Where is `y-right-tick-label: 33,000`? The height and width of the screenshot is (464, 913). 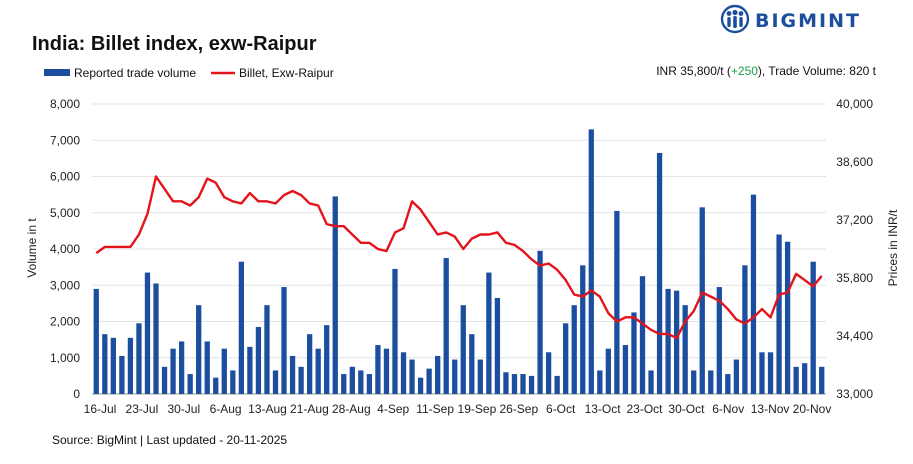
y-right-tick-label: 33,000 is located at coordinates (854, 394).